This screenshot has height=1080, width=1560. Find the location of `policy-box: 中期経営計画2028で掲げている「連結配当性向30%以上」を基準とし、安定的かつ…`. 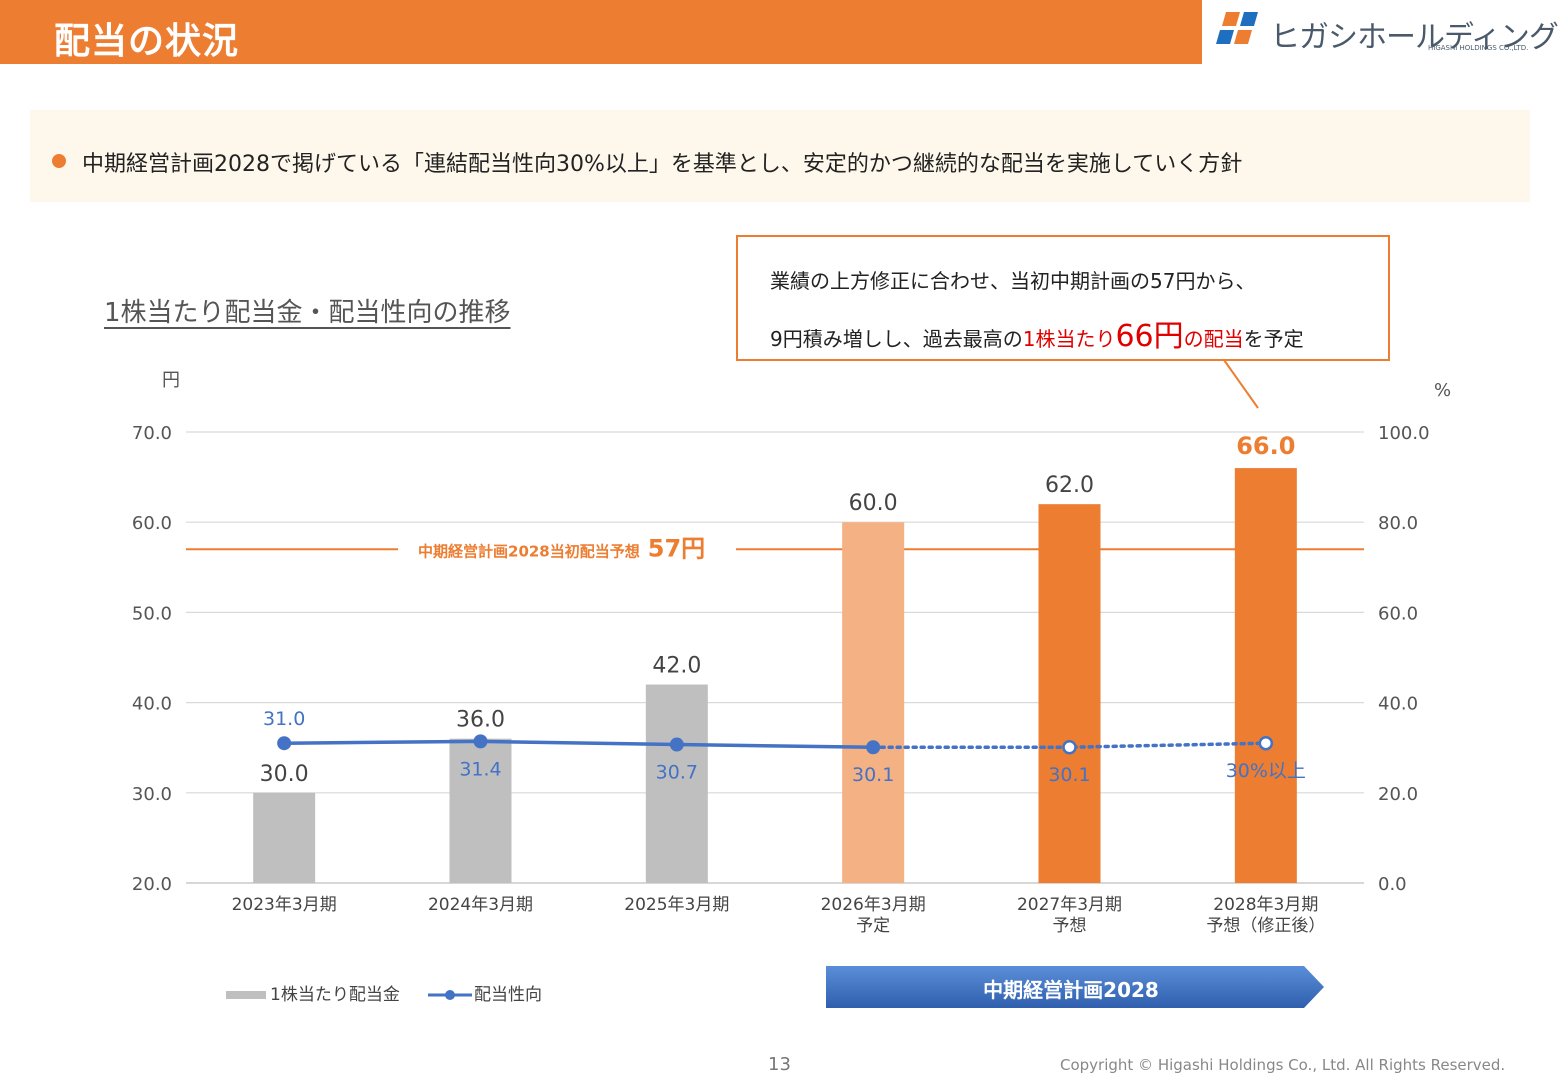

policy-box: 中期経営計画2028で掲げている「連結配当性向30%以上」を基準とし、安定的かつ… is located at coordinates (780, 156).